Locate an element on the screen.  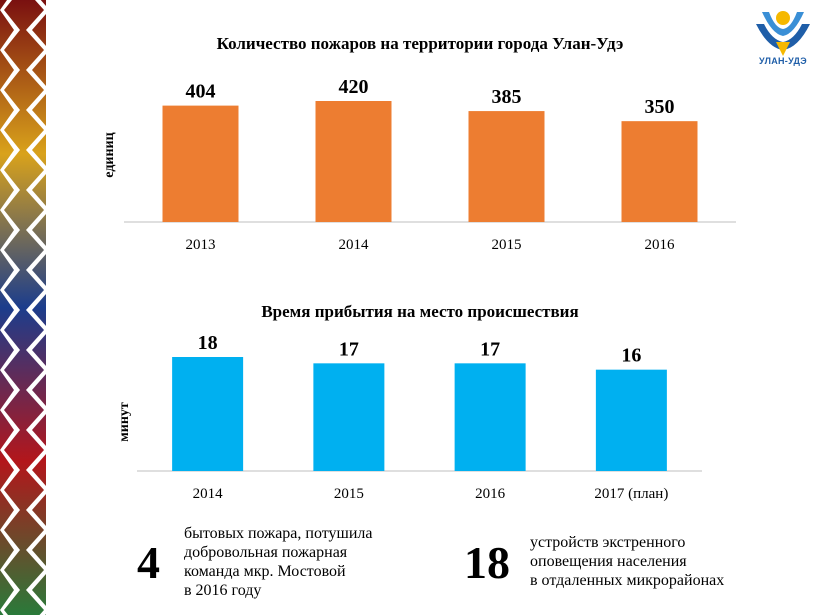
fact-1-line: в 2016 году is located at coordinates (223, 590).